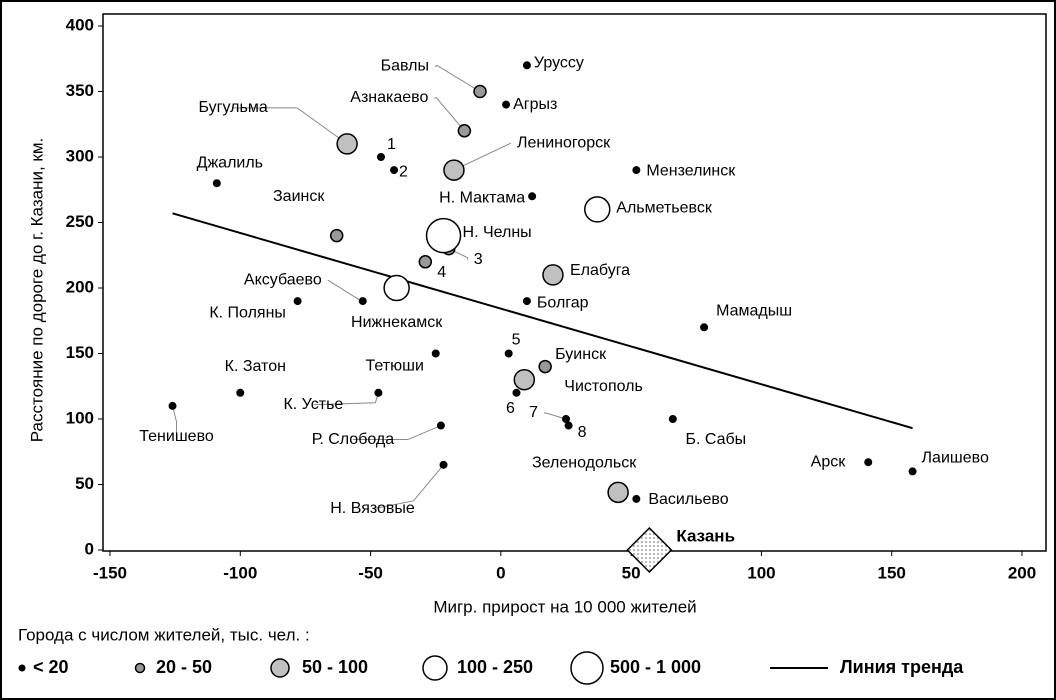 The width and height of the screenshot is (1056, 700). I want to click on legend-label: 100 - 250, so click(495, 667).